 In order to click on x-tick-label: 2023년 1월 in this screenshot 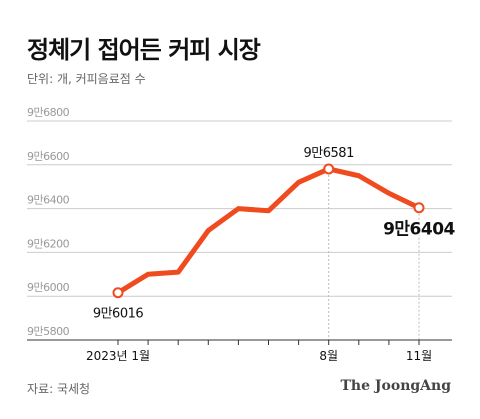, I will do `click(118, 356)`.